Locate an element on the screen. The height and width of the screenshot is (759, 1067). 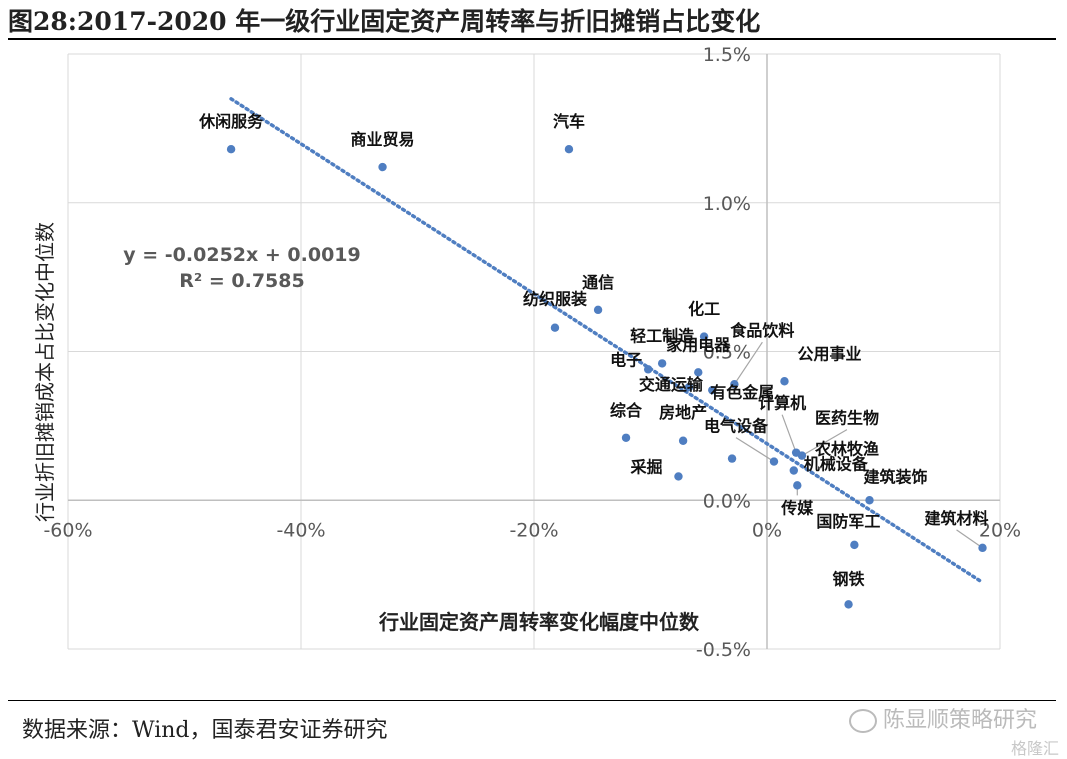
data-label: 家用电器 is located at coordinates (698, 344).